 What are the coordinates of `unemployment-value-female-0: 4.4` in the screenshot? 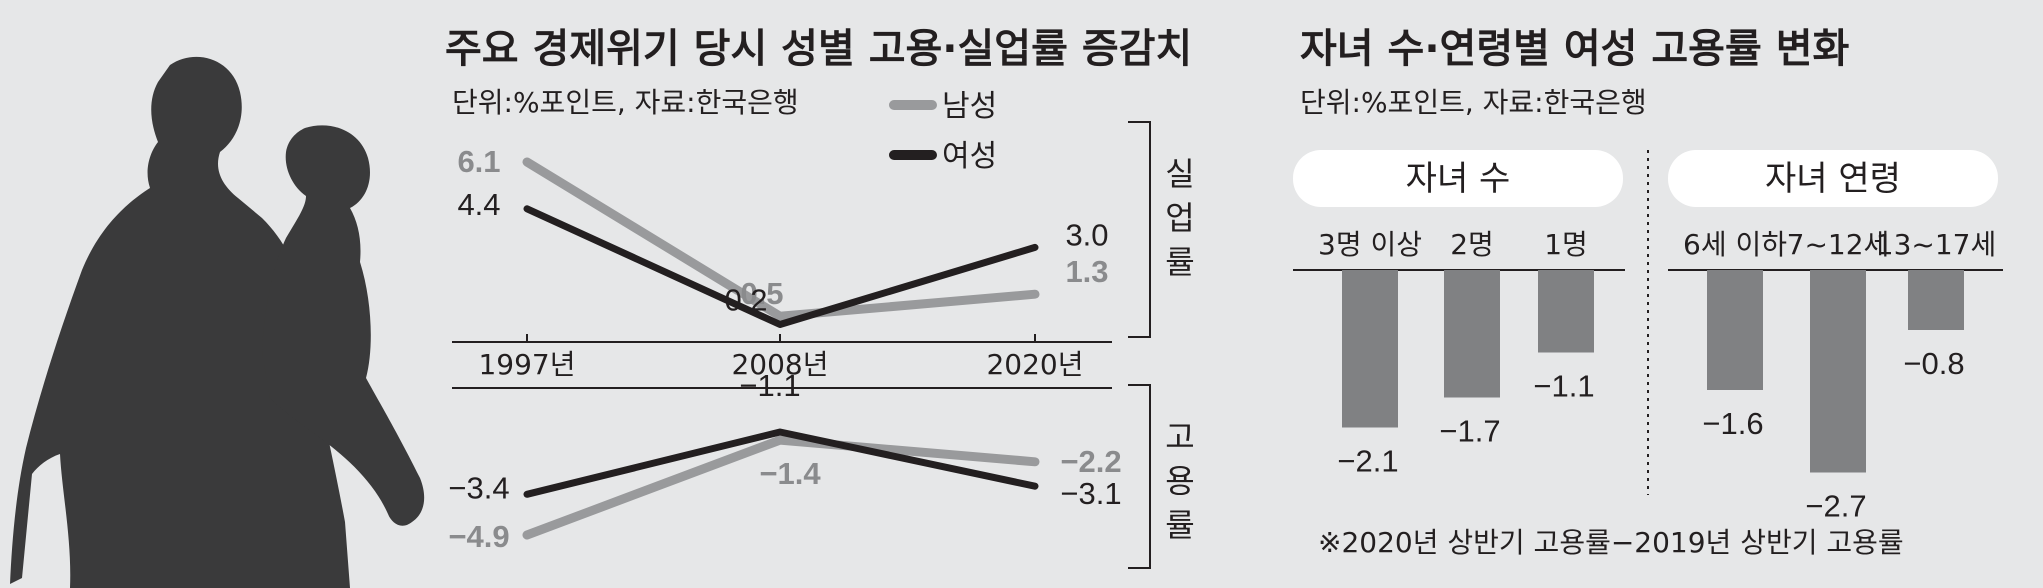 It's located at (478, 204).